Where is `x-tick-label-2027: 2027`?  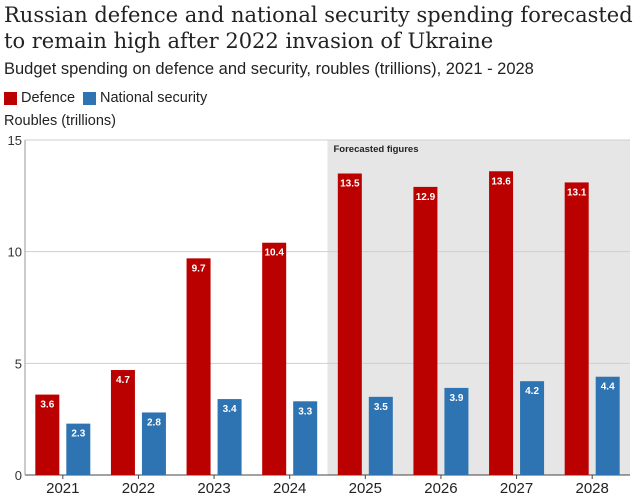 x-tick-label-2027: 2027 is located at coordinates (516, 488).